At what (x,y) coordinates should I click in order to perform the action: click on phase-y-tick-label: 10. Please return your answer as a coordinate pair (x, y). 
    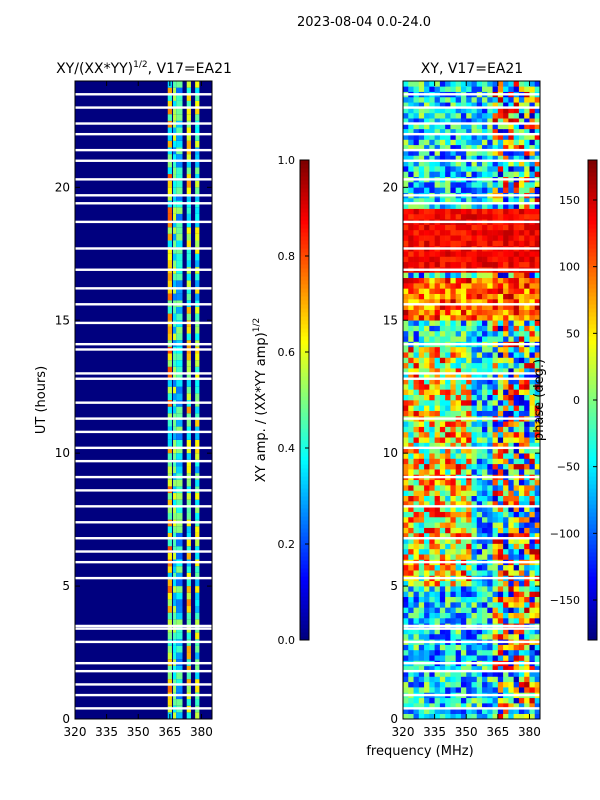
    Looking at the image, I should click on (390, 453).